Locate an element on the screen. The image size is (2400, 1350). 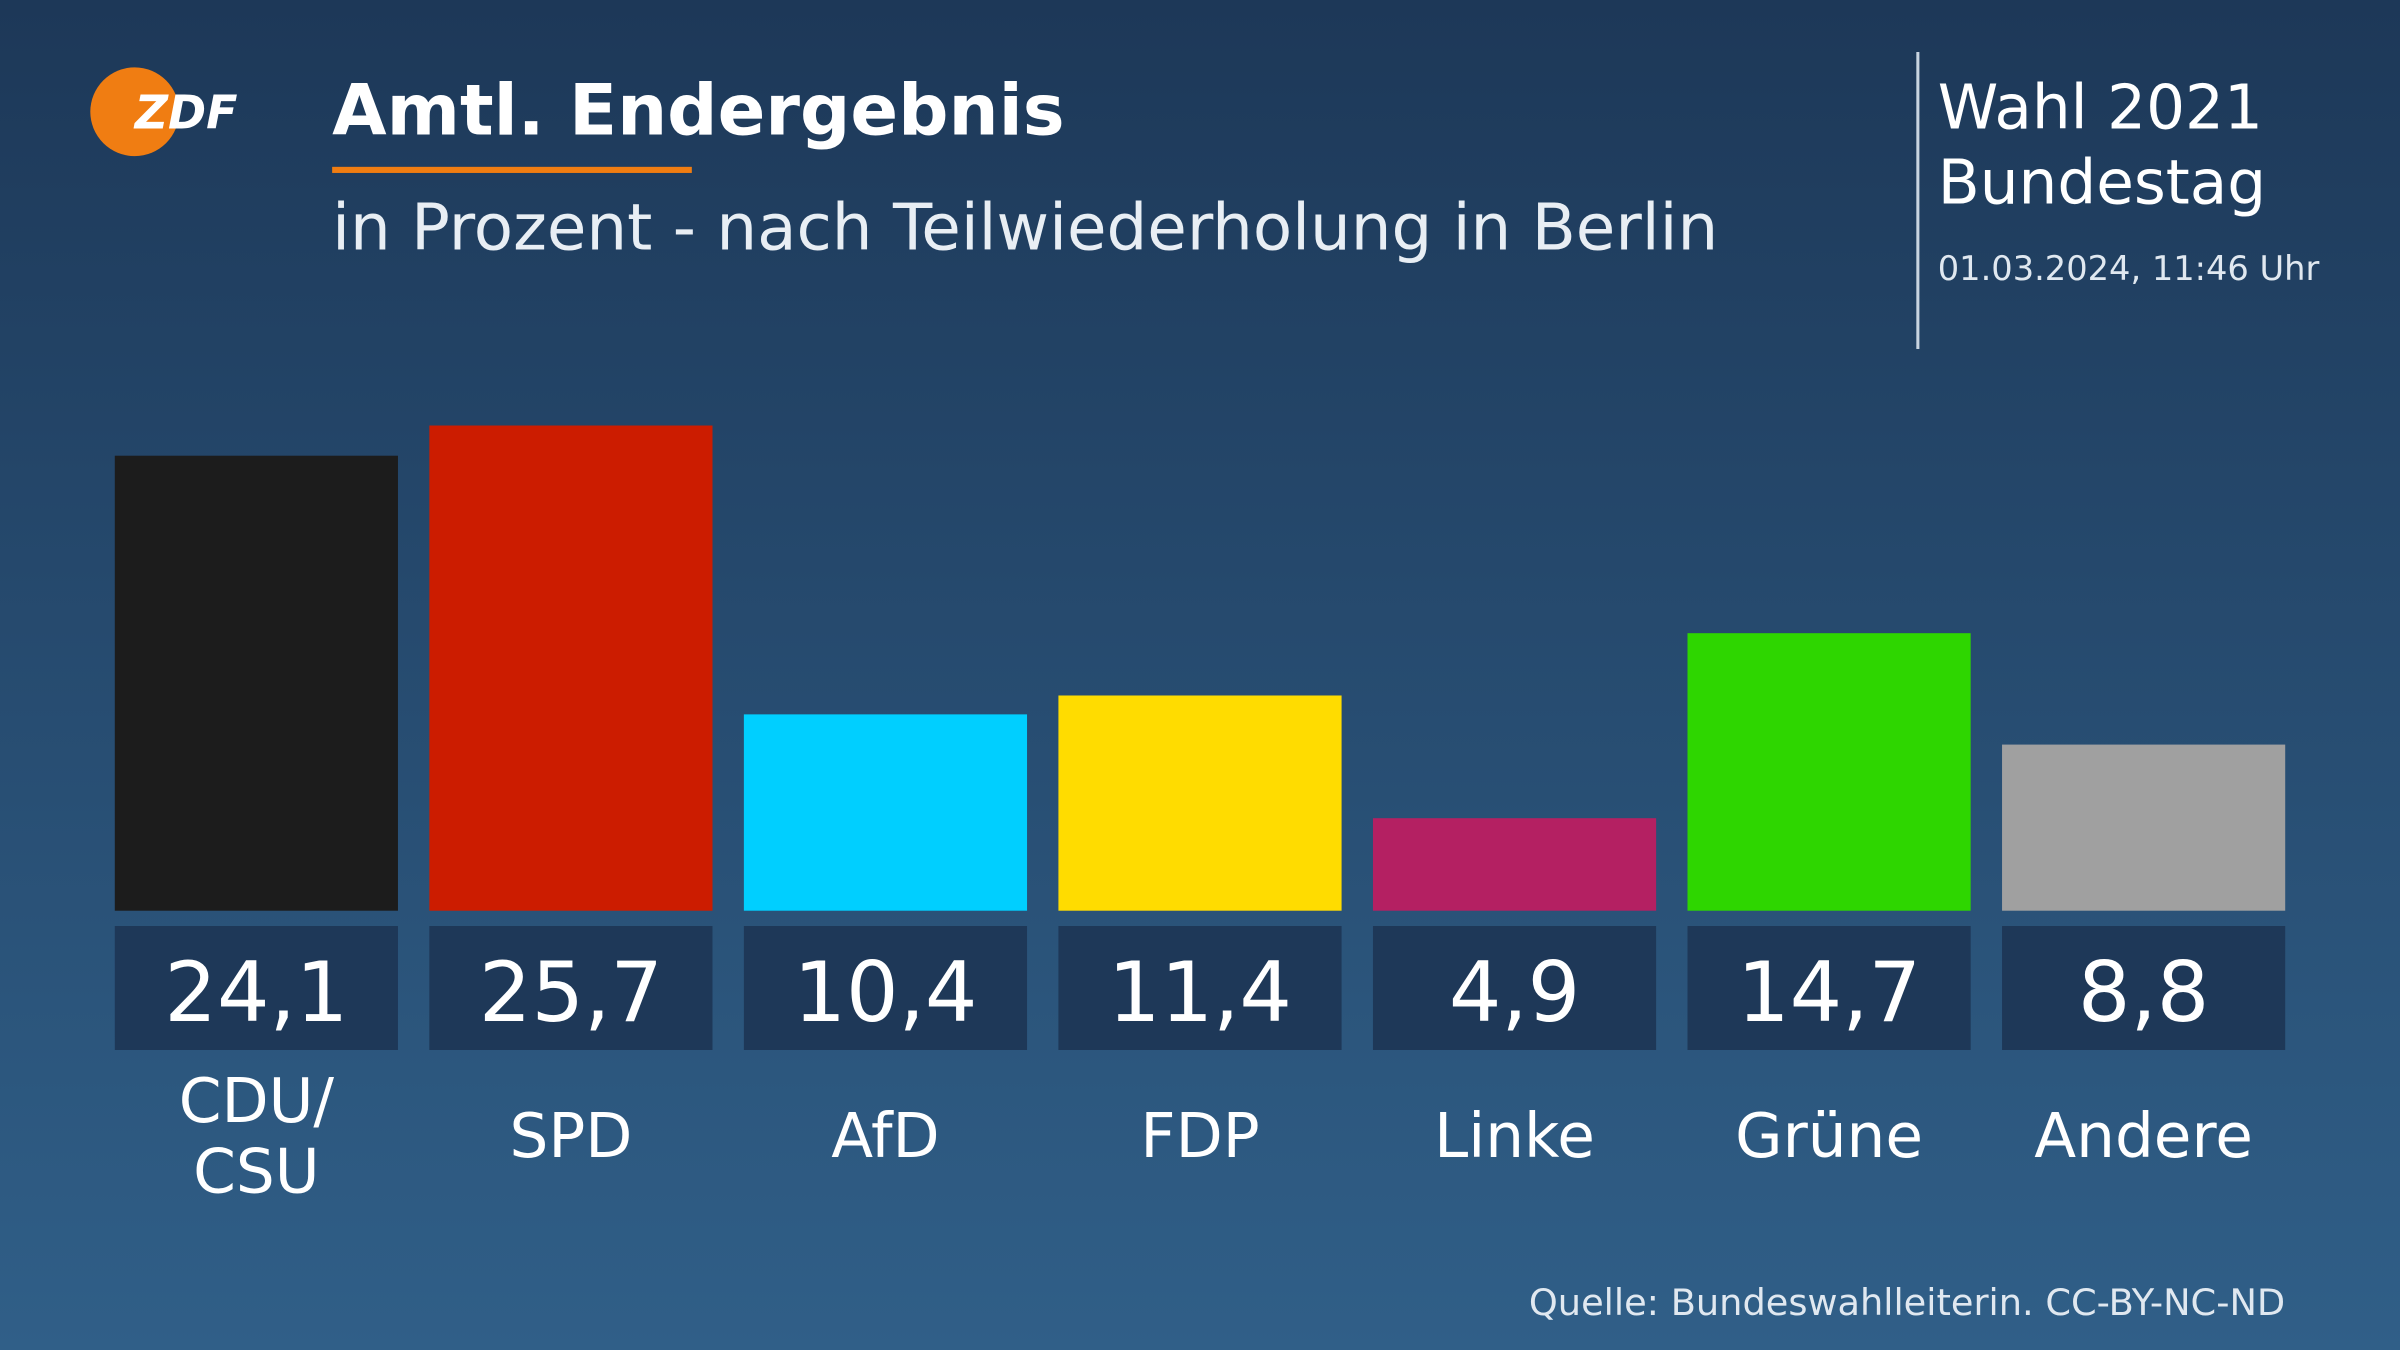
value-label: 10,4 is located at coordinates (885, 993).